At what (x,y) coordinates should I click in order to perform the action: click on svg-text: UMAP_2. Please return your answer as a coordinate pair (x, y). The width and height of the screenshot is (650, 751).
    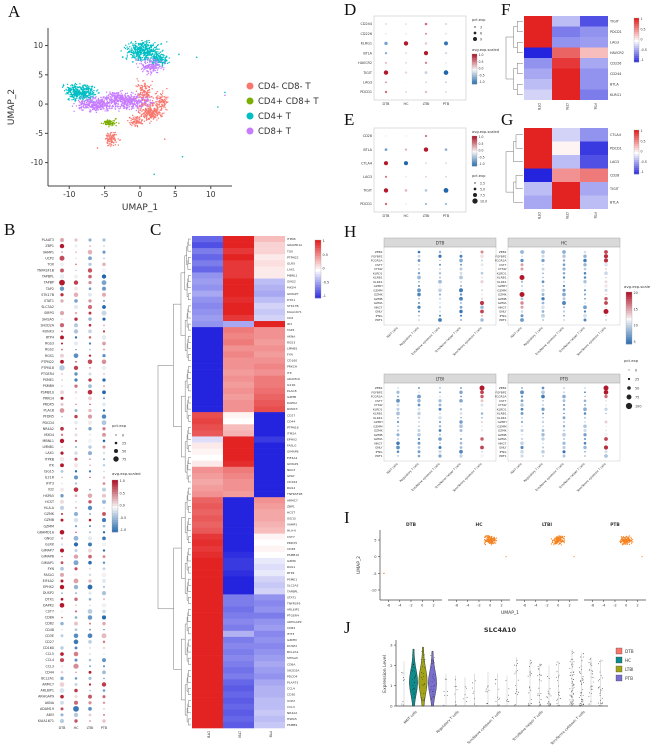
    Looking at the image, I should click on (12, 107).